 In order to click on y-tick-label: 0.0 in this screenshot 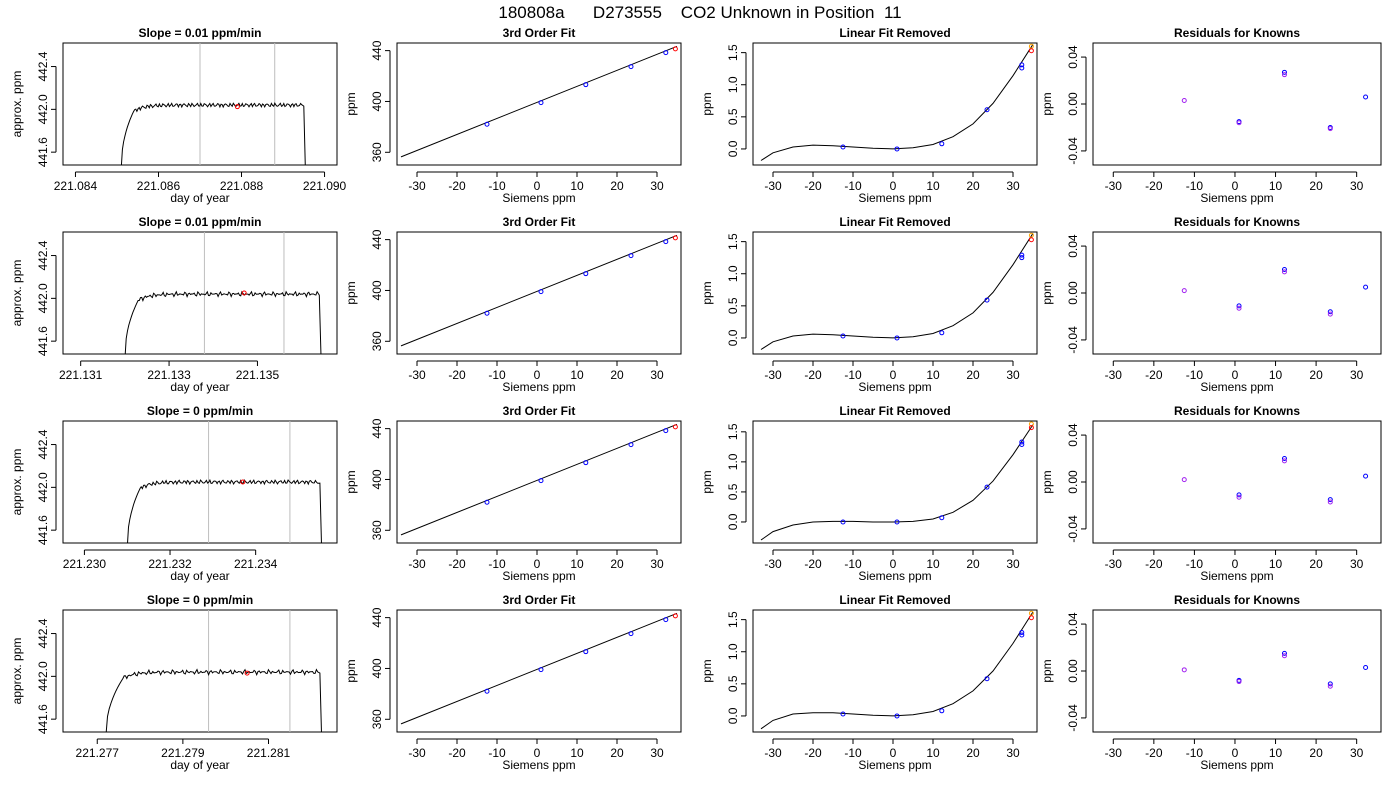, I will do `click(733, 521)`.